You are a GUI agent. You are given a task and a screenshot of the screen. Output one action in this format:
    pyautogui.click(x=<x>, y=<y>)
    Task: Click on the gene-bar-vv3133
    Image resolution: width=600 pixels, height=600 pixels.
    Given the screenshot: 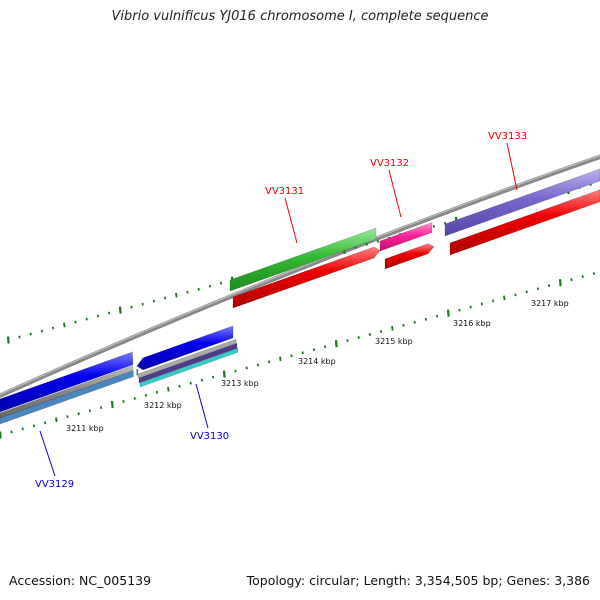 What is the action you would take?
    pyautogui.click(x=522, y=202)
    